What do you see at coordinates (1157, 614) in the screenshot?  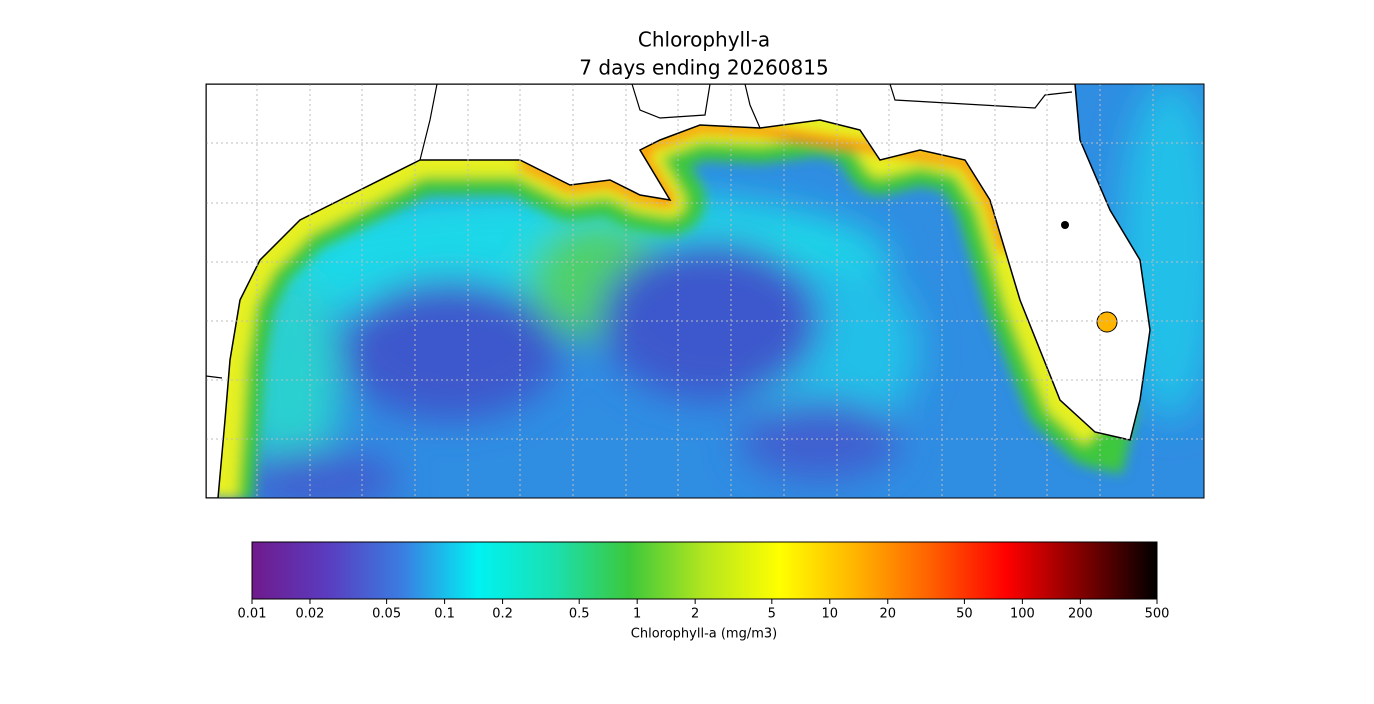 I see `colorbar-tick-label: 500` at bounding box center [1157, 614].